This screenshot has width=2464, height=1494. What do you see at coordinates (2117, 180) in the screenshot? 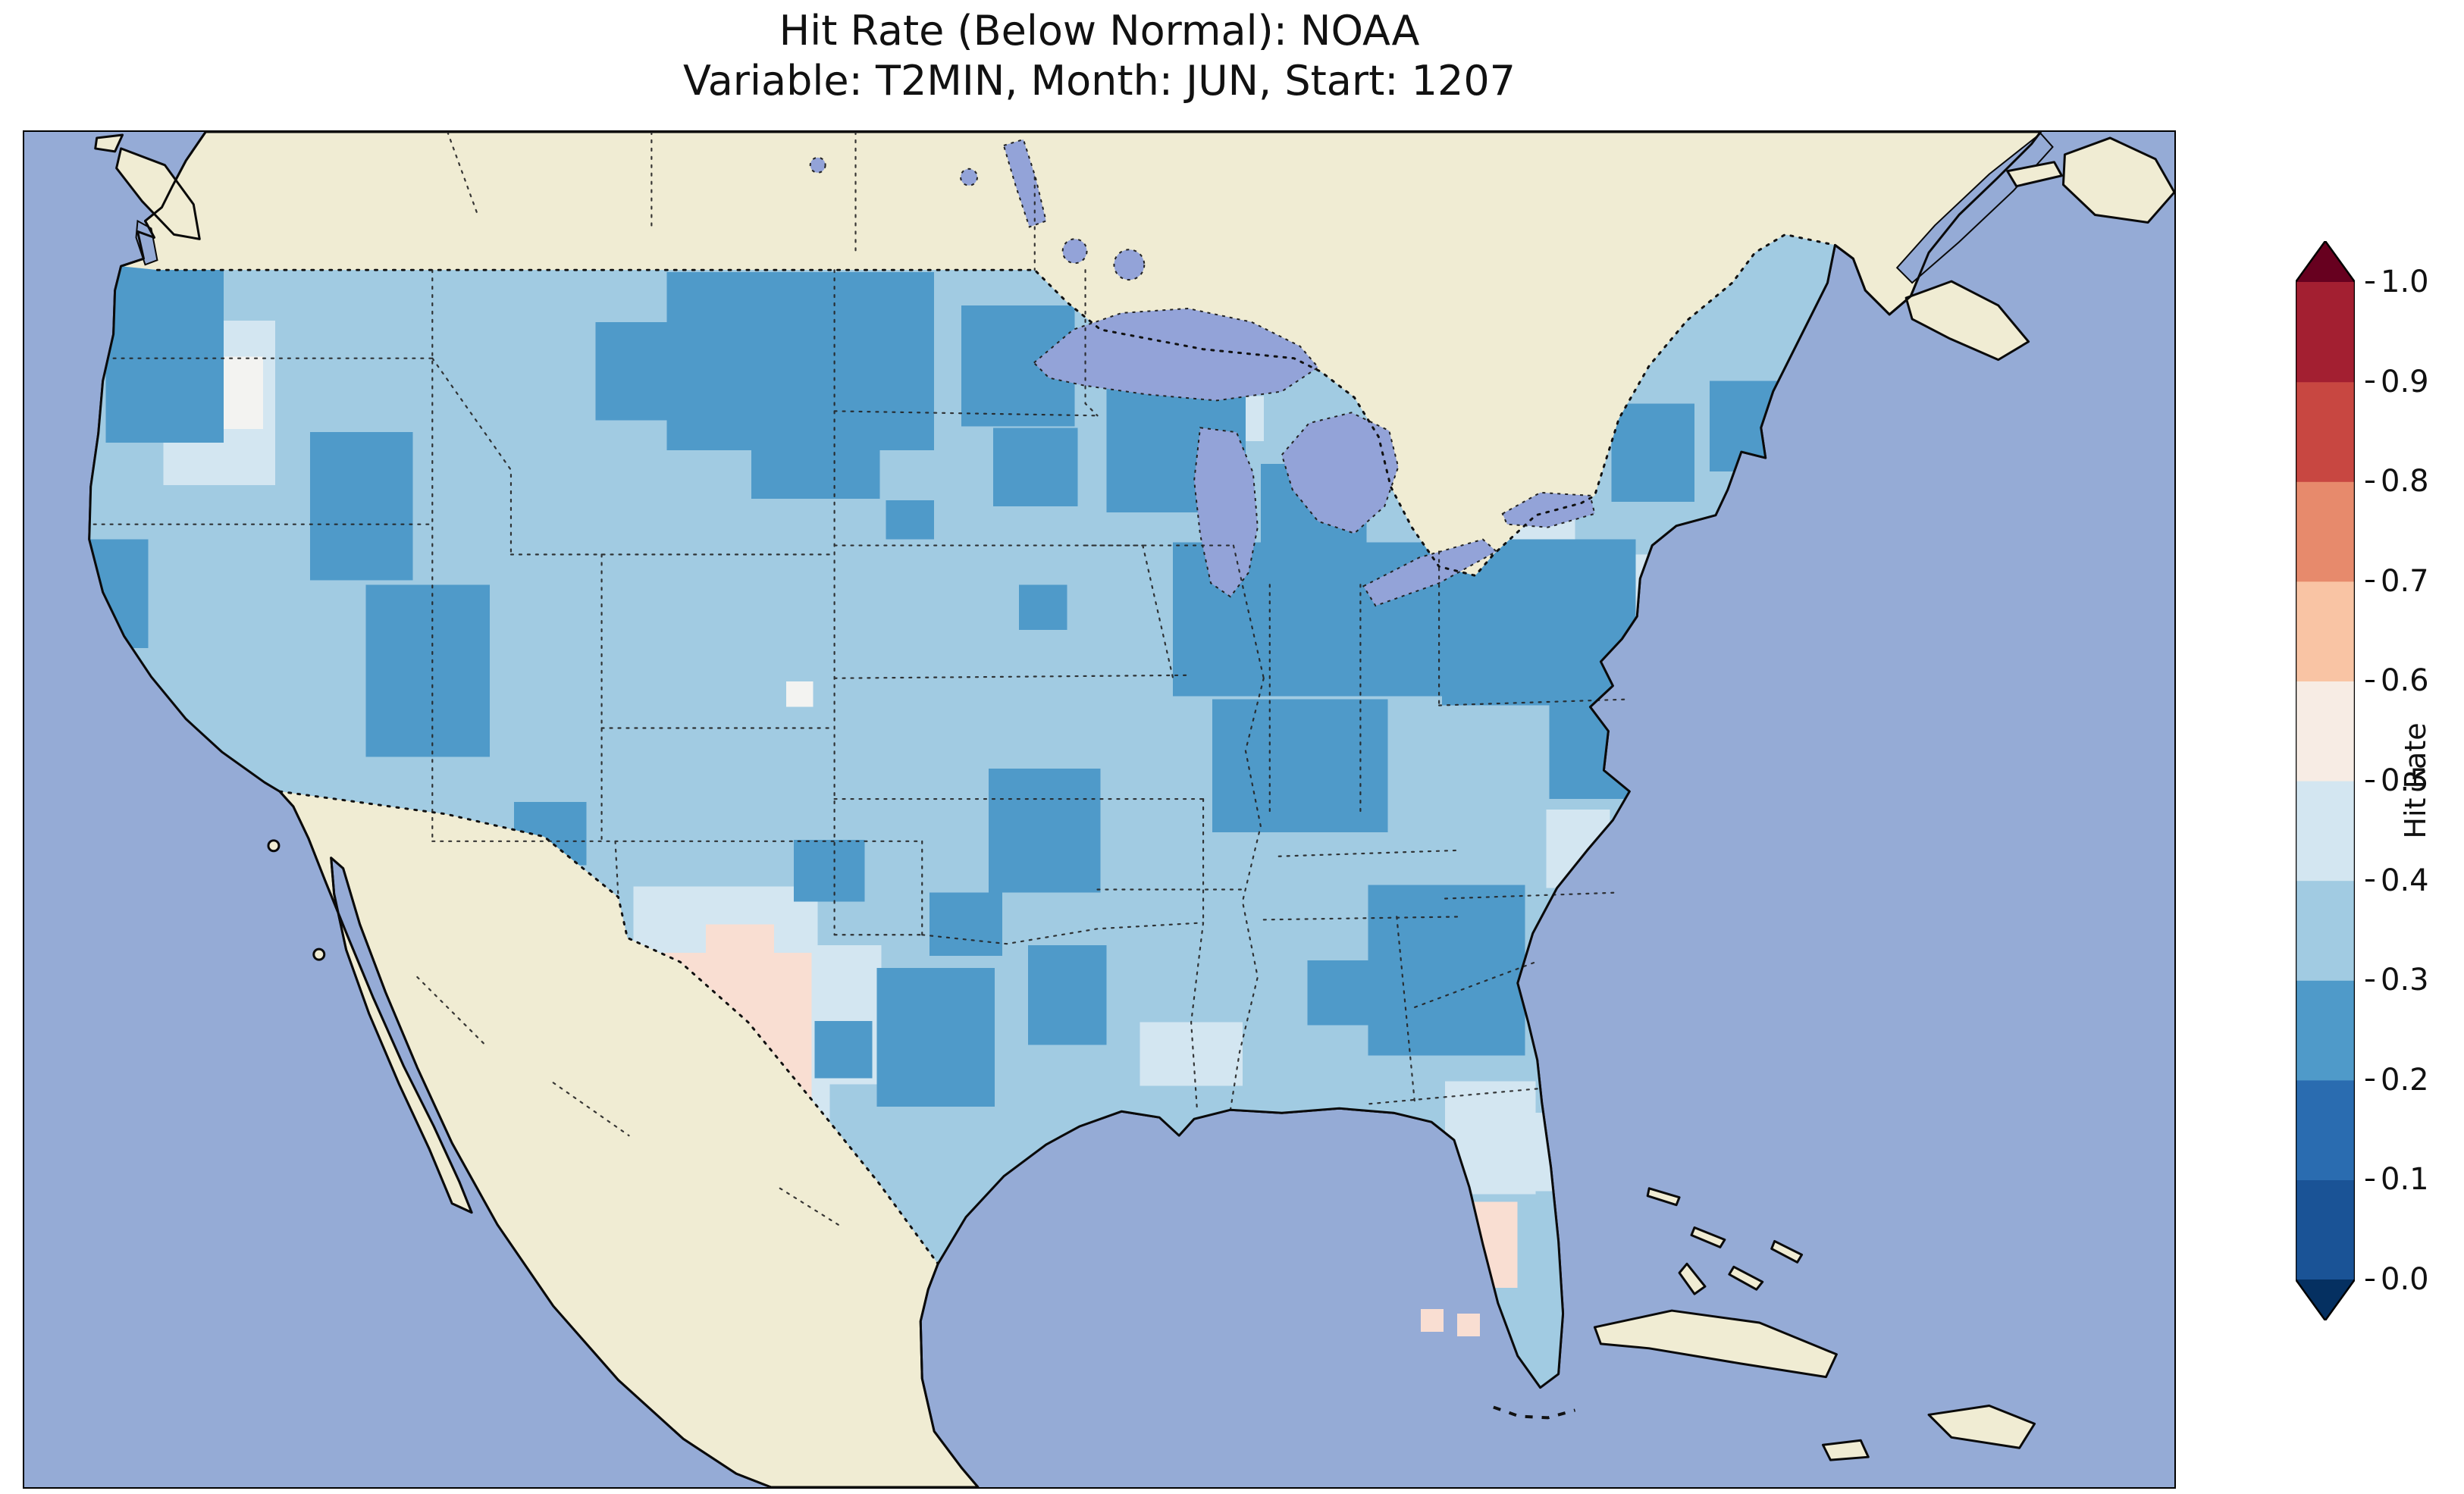
I see `newfoundland` at bounding box center [2117, 180].